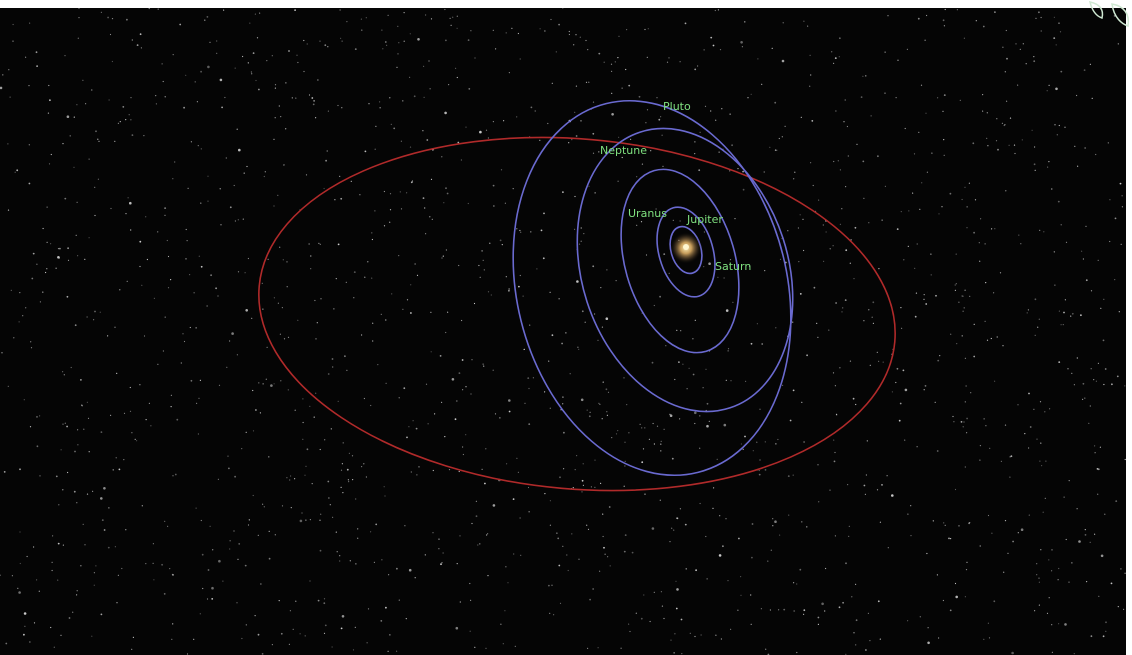 The image size is (1132, 655). I want to click on label-neptune: Neptune, so click(623, 150).